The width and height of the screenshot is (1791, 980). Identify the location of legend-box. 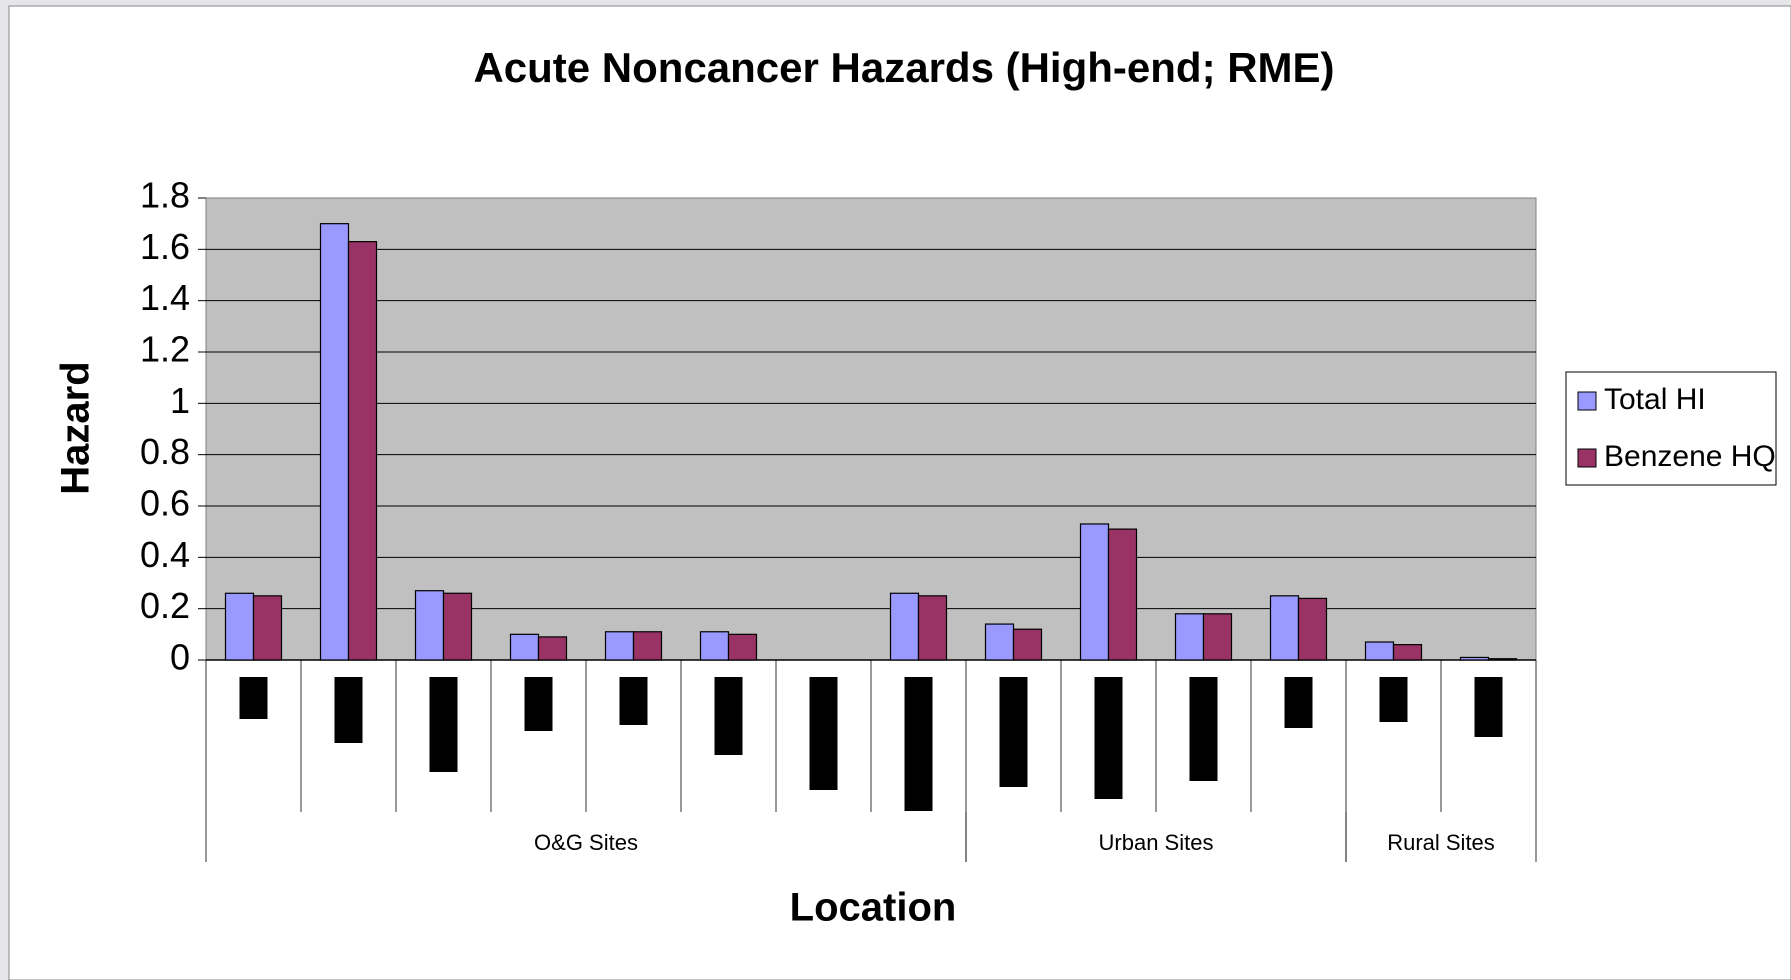
(1671, 428).